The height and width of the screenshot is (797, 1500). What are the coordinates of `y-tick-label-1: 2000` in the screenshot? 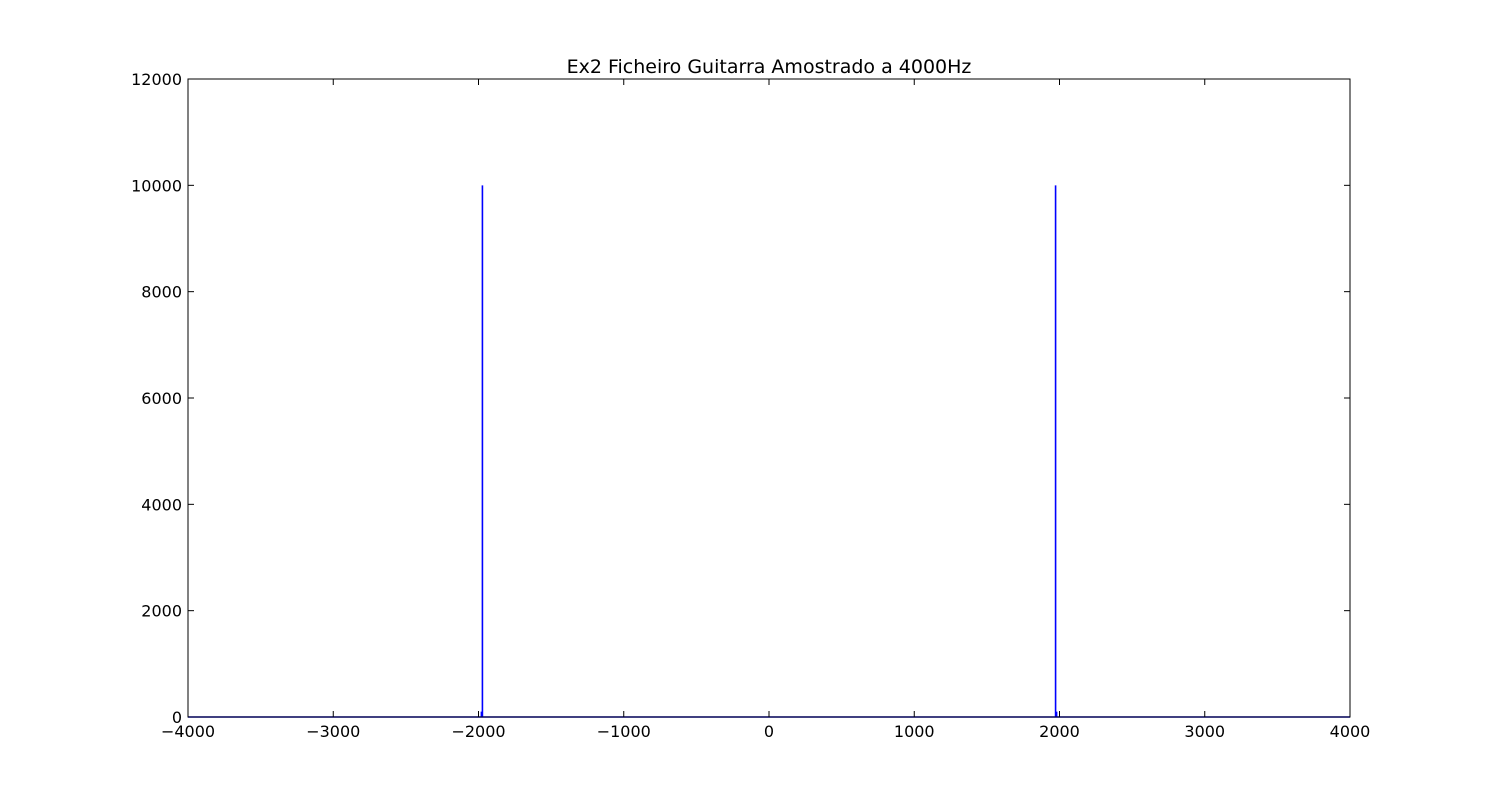 It's located at (161, 611).